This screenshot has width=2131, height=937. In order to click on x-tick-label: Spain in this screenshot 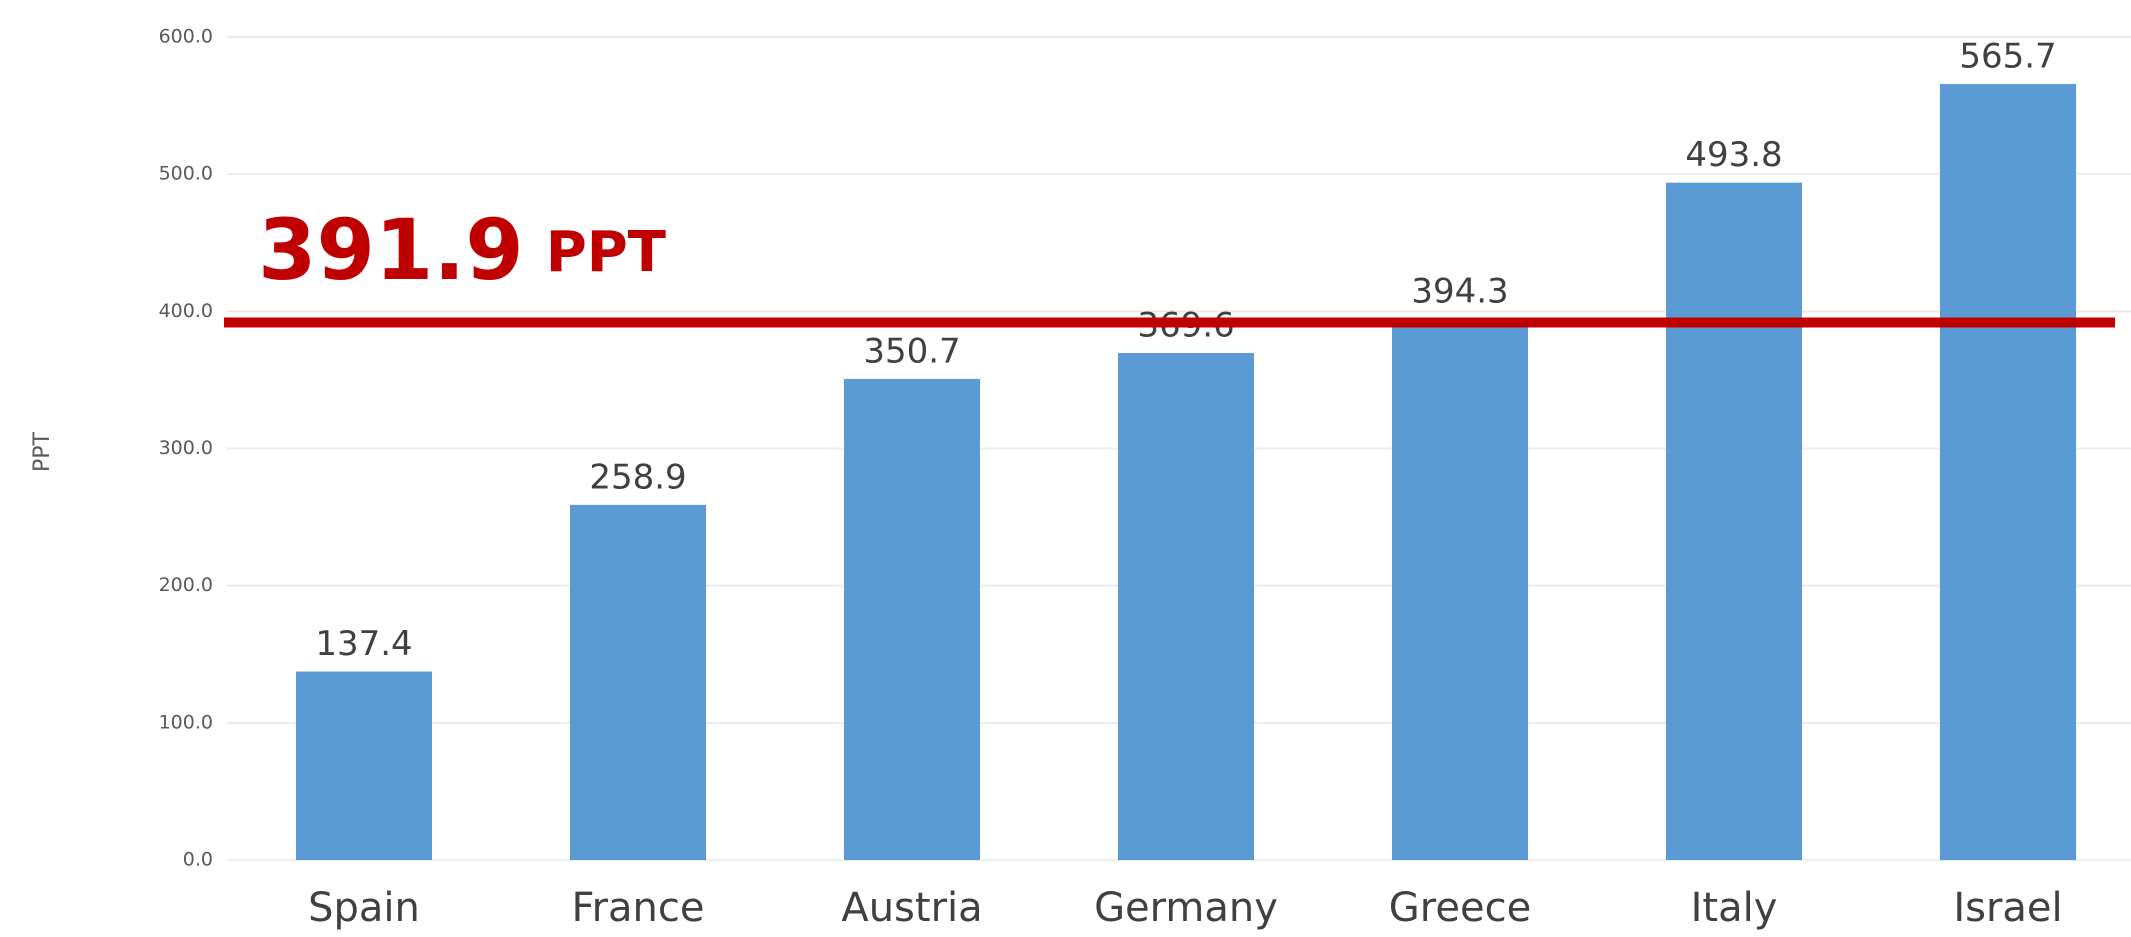, I will do `click(364, 908)`.